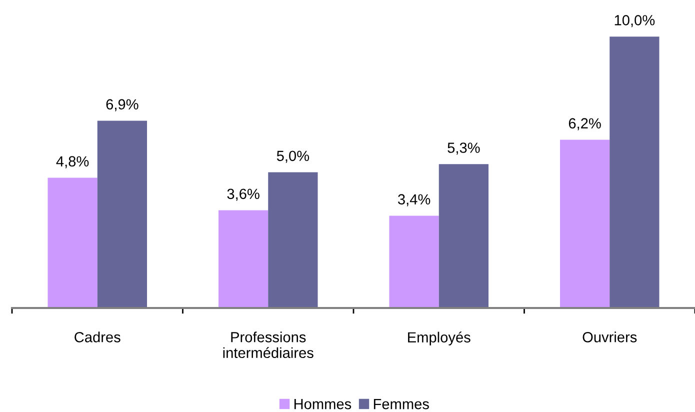 This screenshot has width=695, height=412. What do you see at coordinates (584, 124) in the screenshot?
I see `data-label: 6,2%` at bounding box center [584, 124].